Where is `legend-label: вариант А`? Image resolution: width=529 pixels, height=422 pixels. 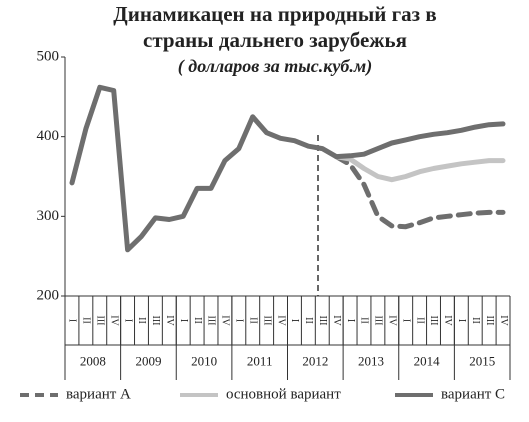
legend-label: вариант А is located at coordinates (98, 394).